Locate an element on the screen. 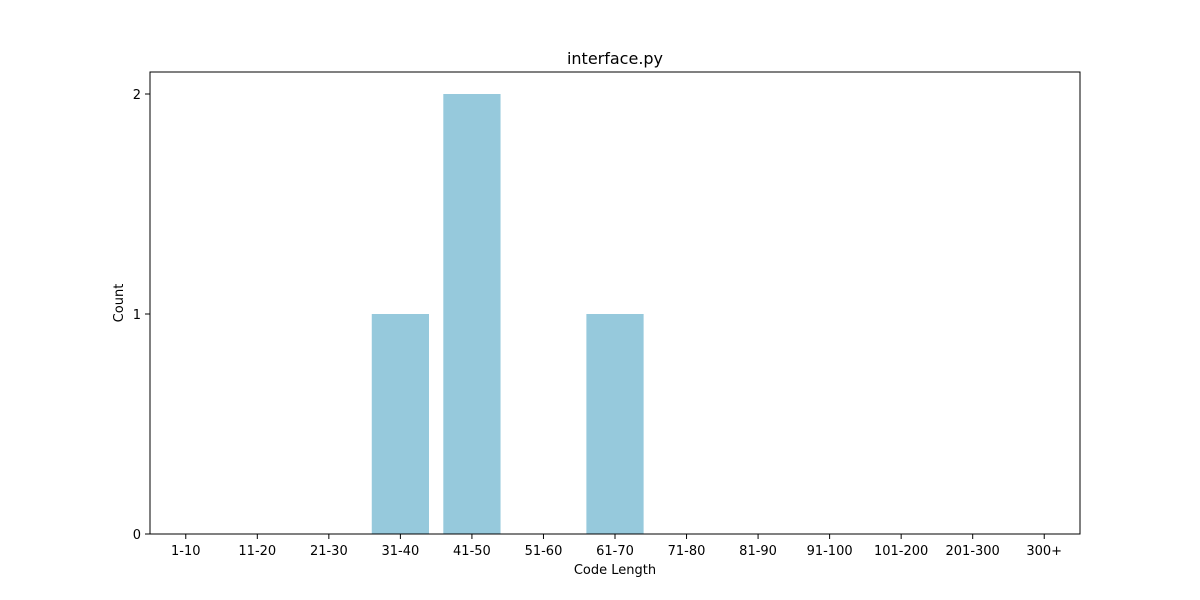 The height and width of the screenshot is (600, 1200). x-tick-label: 71-80 is located at coordinates (687, 551).